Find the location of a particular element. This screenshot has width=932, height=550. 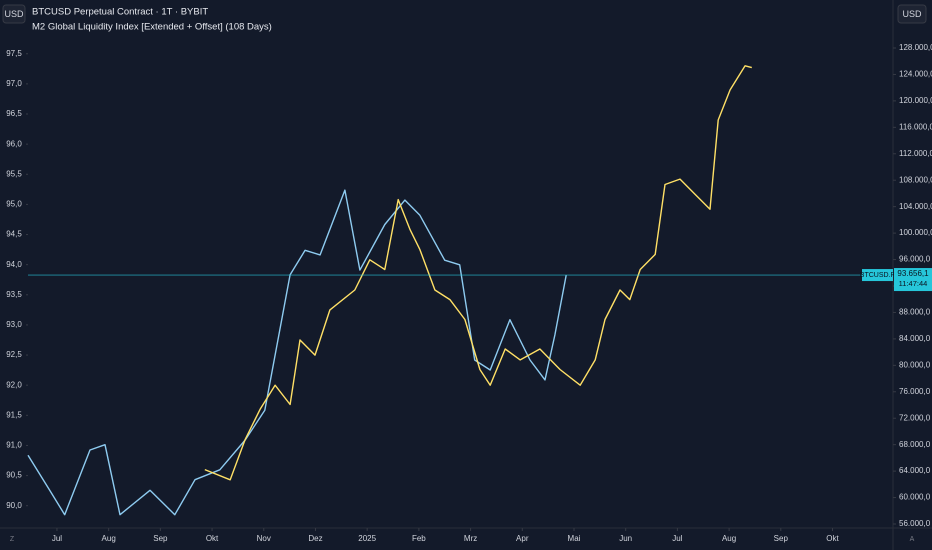

y-tick-label: 95,0 is located at coordinates (14, 204).